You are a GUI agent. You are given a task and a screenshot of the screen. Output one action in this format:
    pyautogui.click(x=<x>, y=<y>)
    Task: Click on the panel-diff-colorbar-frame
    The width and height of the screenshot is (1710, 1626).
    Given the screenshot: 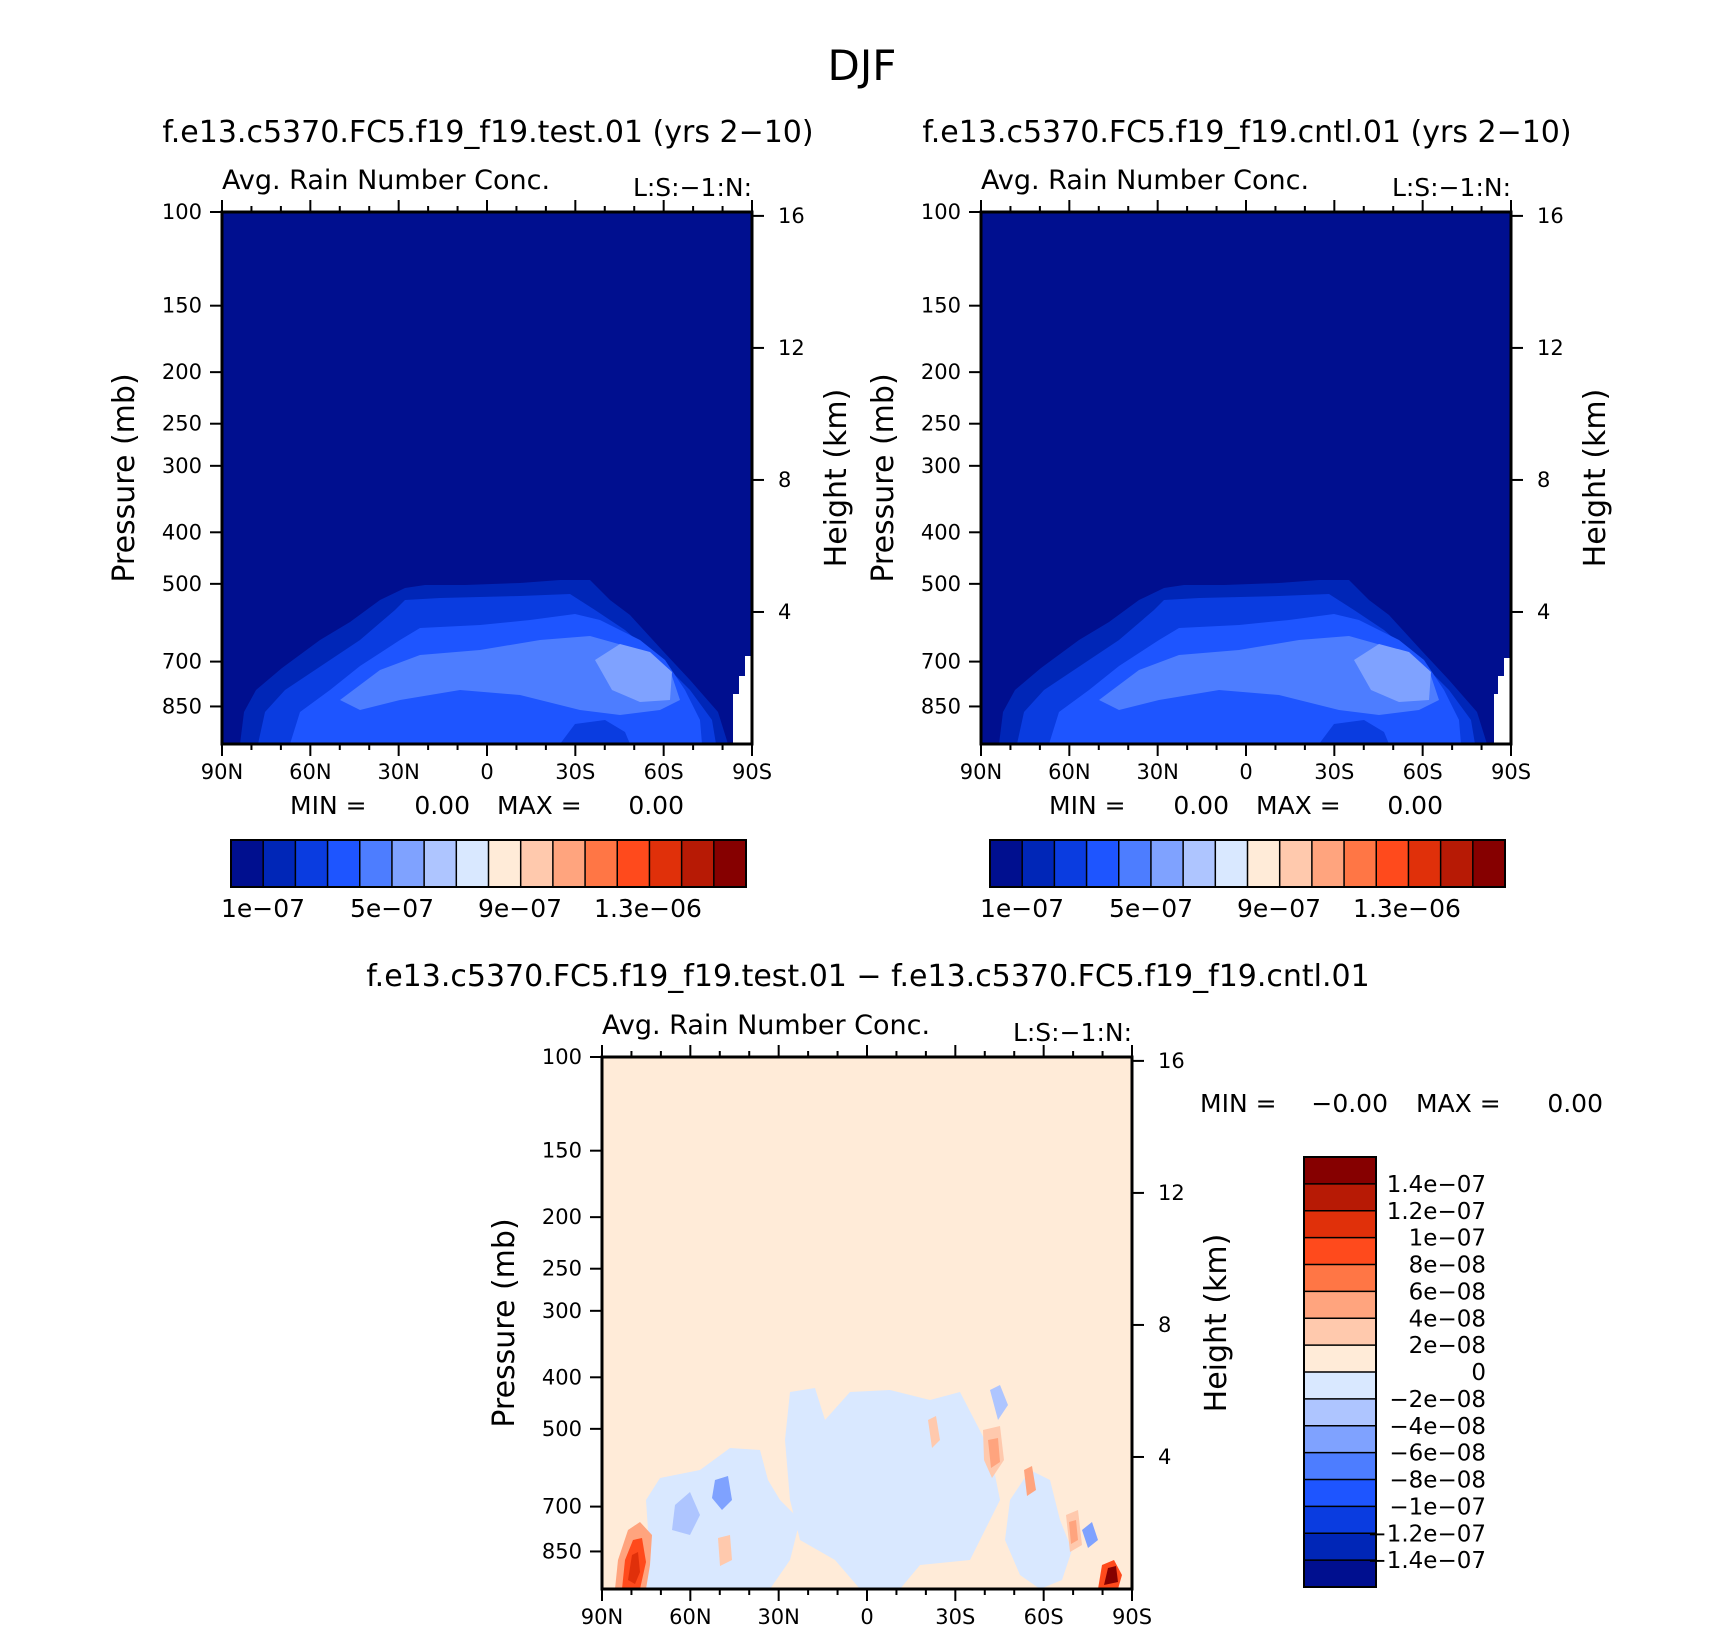 What is the action you would take?
    pyautogui.click(x=1340, y=1372)
    